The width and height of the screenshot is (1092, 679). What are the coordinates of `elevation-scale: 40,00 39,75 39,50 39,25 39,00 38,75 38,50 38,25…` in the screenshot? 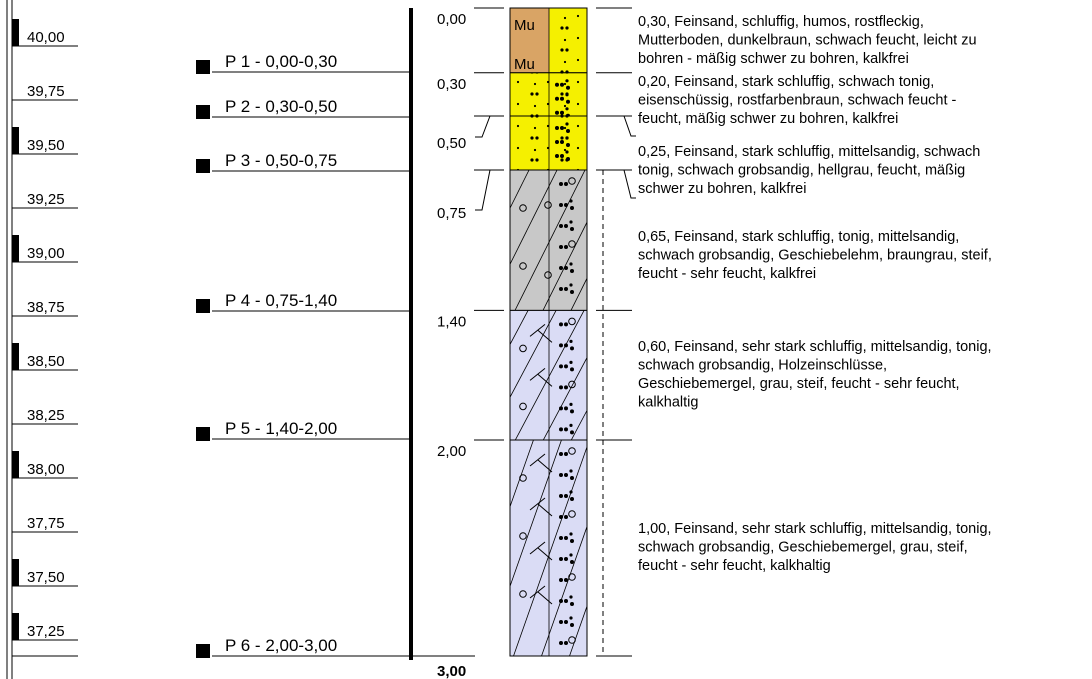 It's located at (42, 339).